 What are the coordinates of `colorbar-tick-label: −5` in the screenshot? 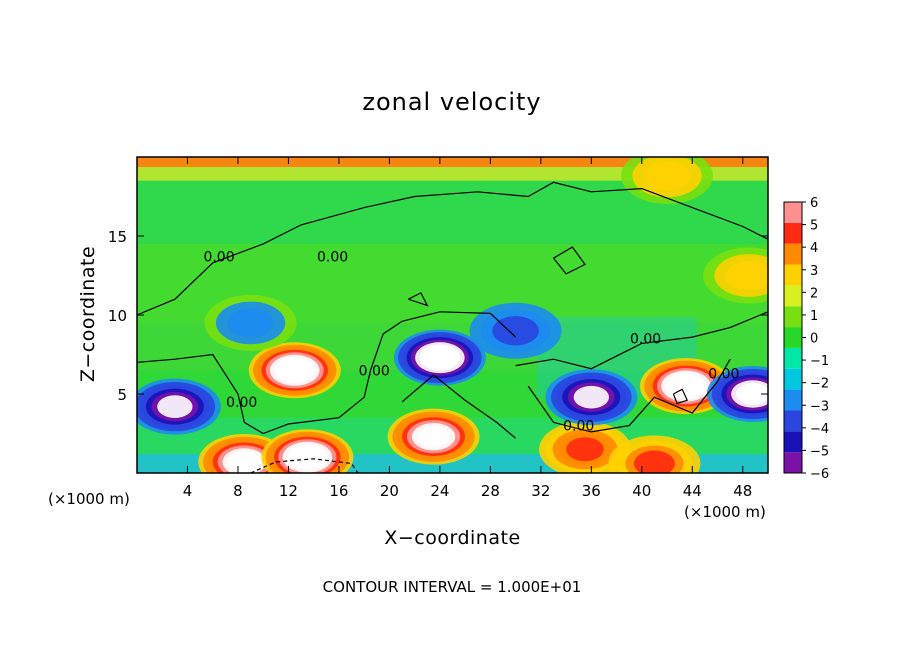 It's located at (819, 451).